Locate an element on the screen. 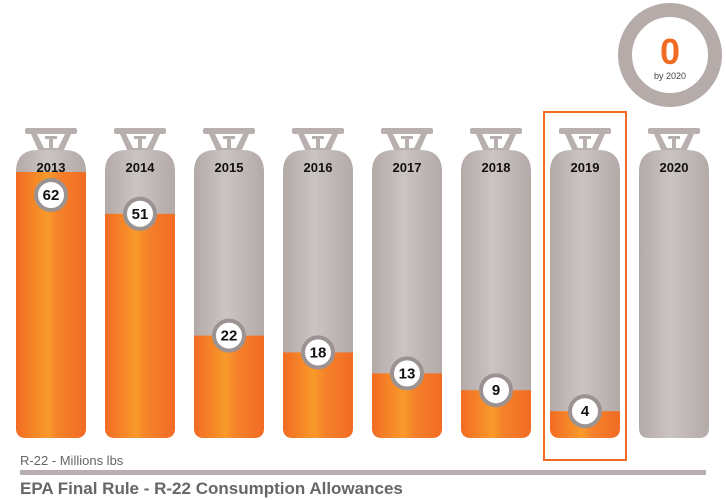 The image size is (726, 500). cylinder-2019: 4 2019 is located at coordinates (585, 286).